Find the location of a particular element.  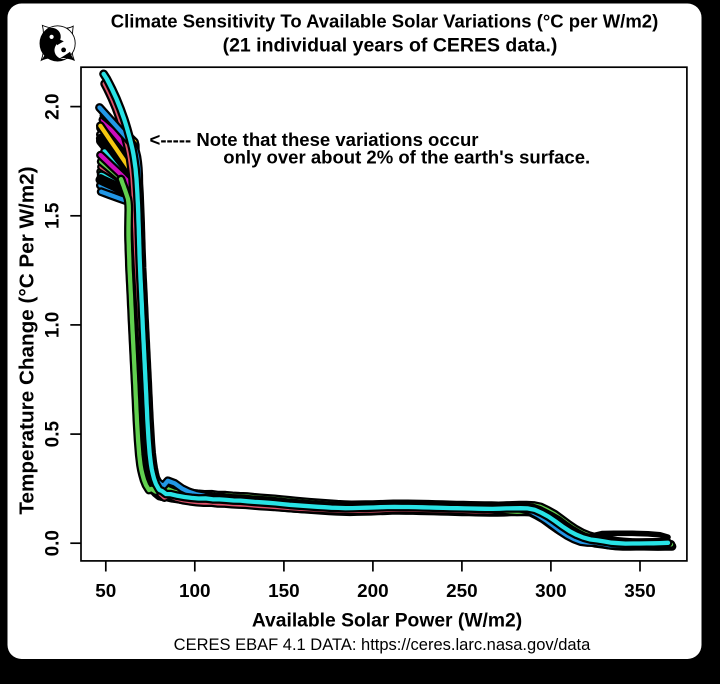

svg-text: 100 is located at coordinates (195, 591).